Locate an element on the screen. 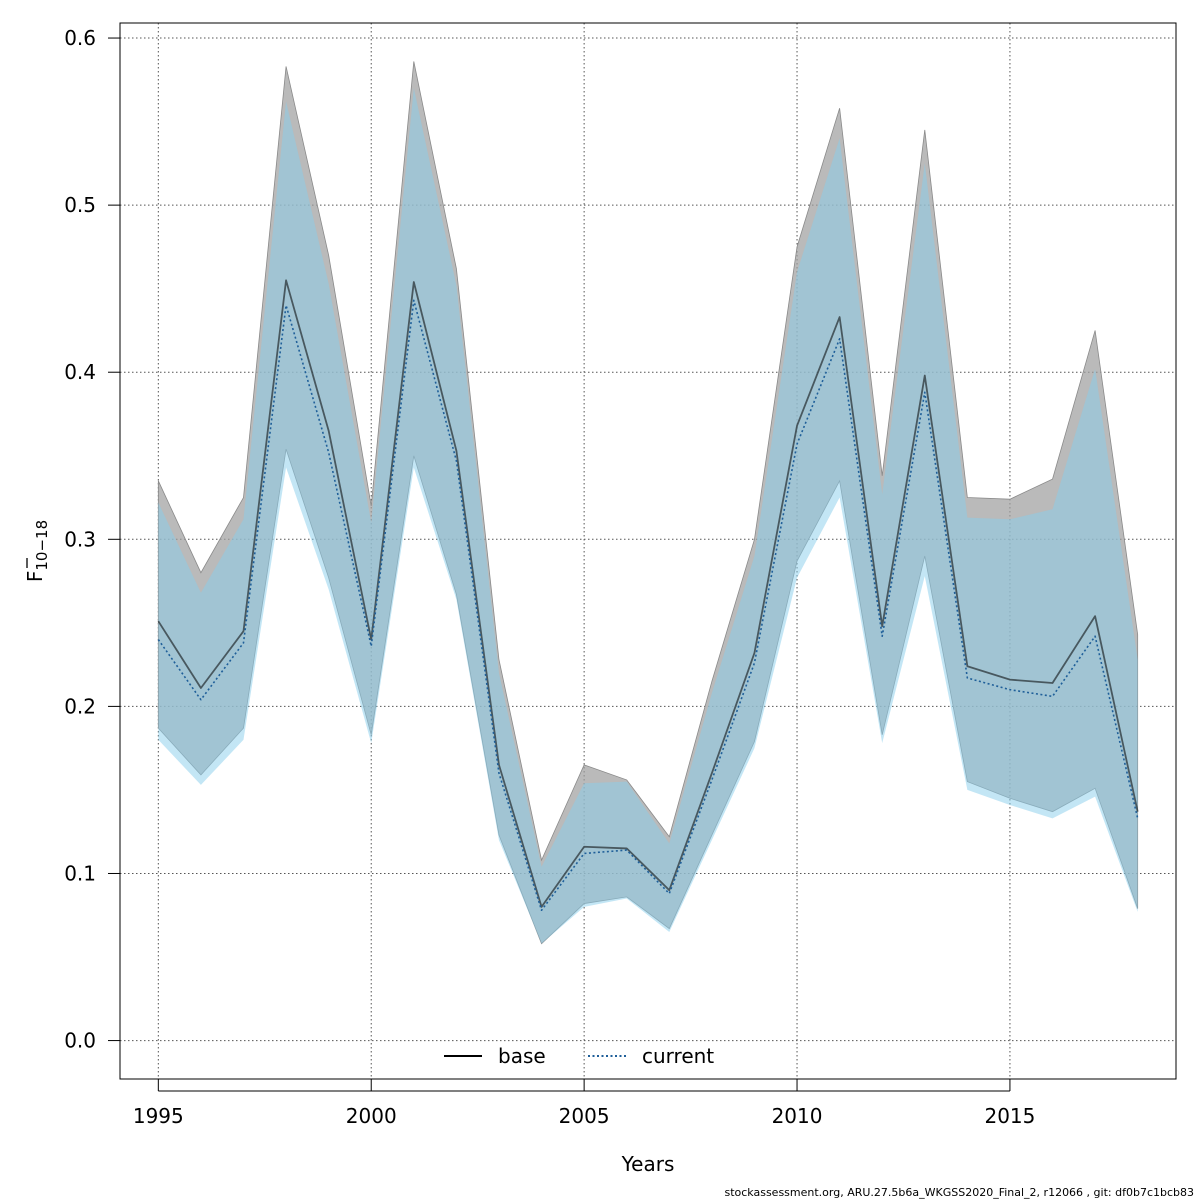 The width and height of the screenshot is (1200, 1200). svg-text: F10−18 is located at coordinates (37, 551).